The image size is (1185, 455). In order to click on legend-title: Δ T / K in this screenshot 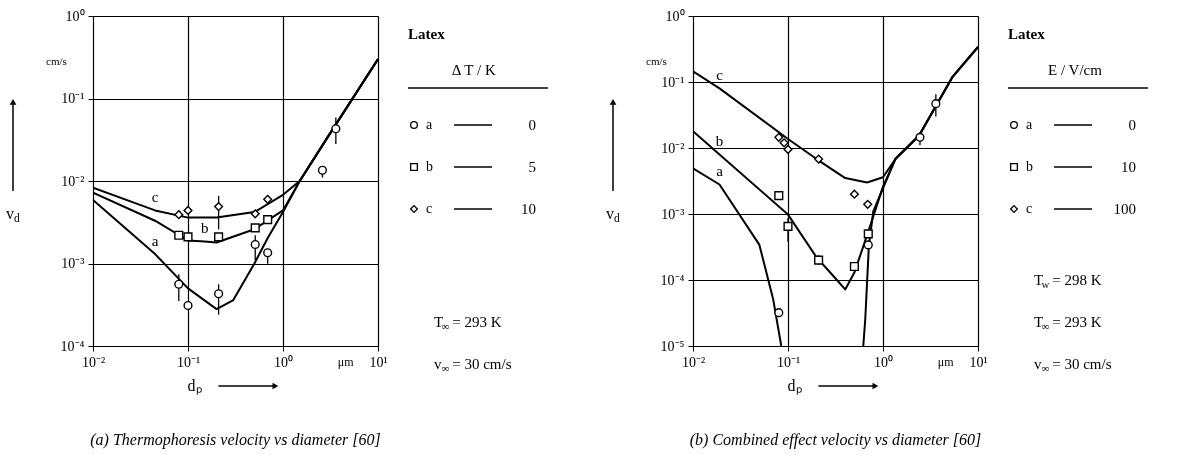, I will do `click(473, 70)`.